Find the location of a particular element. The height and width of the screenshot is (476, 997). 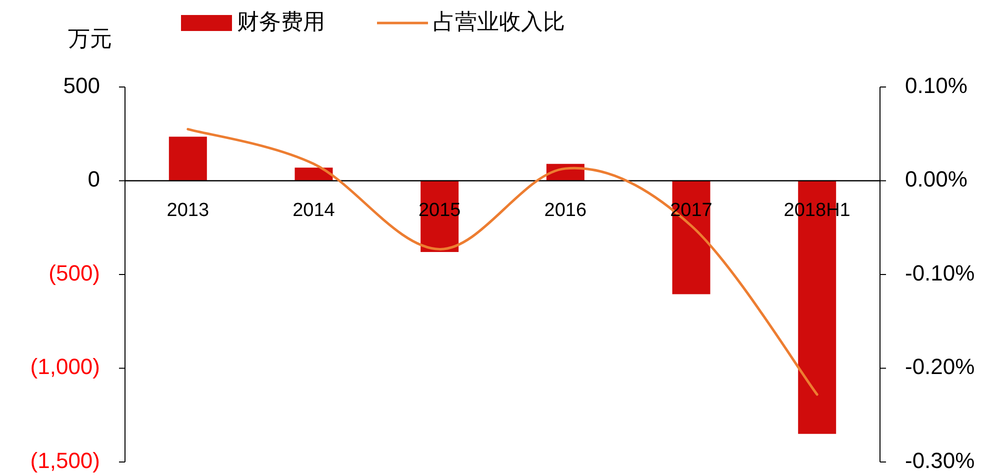

ylabel: 万元 is located at coordinates (90, 38).